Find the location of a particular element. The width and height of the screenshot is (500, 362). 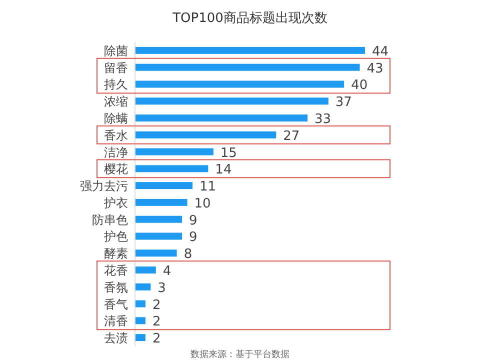

y-tick-label: 洁净 is located at coordinates (116, 152).